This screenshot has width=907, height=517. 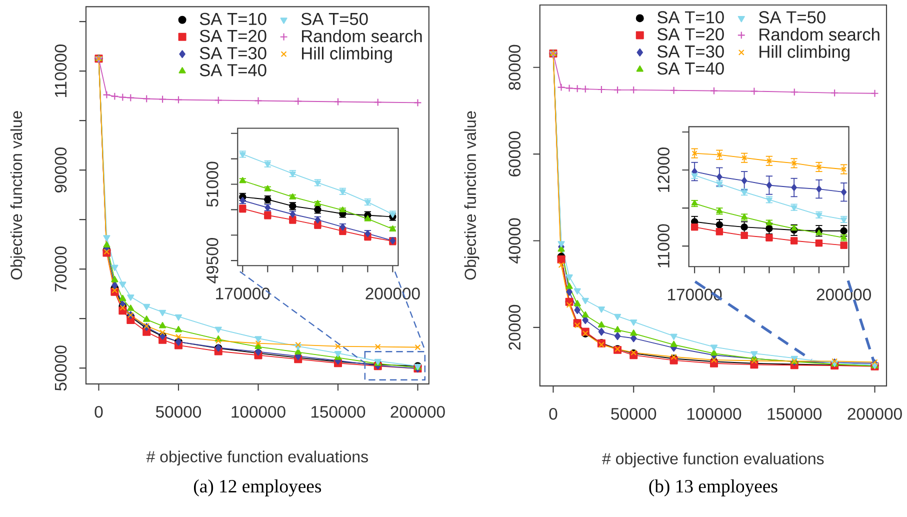 I want to click on y-tick-label: 51000, so click(x=212, y=184).